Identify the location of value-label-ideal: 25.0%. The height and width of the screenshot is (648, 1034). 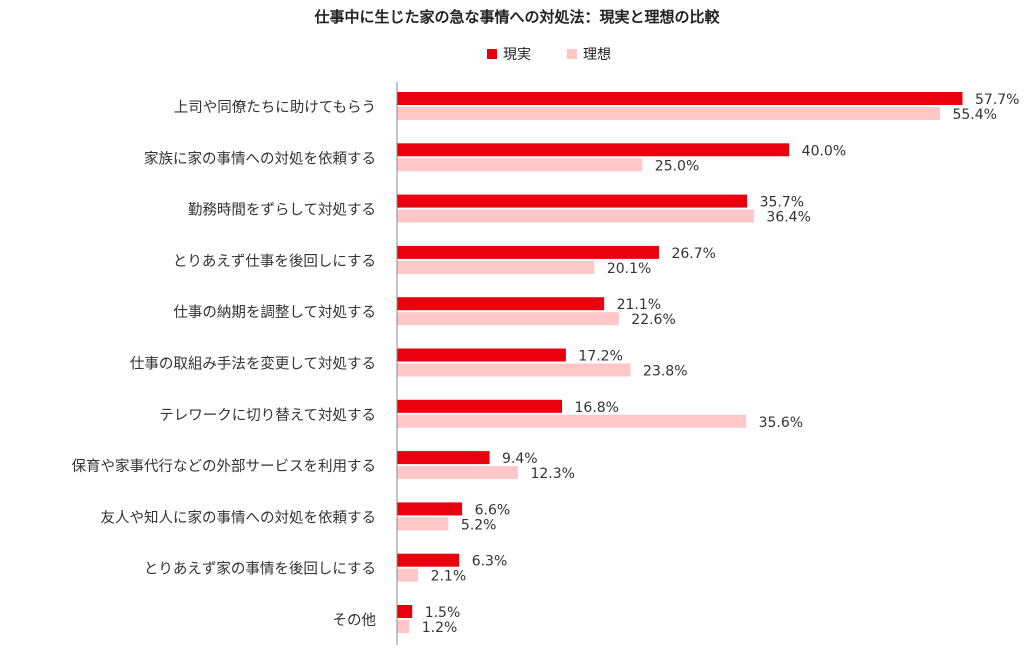
(677, 166).